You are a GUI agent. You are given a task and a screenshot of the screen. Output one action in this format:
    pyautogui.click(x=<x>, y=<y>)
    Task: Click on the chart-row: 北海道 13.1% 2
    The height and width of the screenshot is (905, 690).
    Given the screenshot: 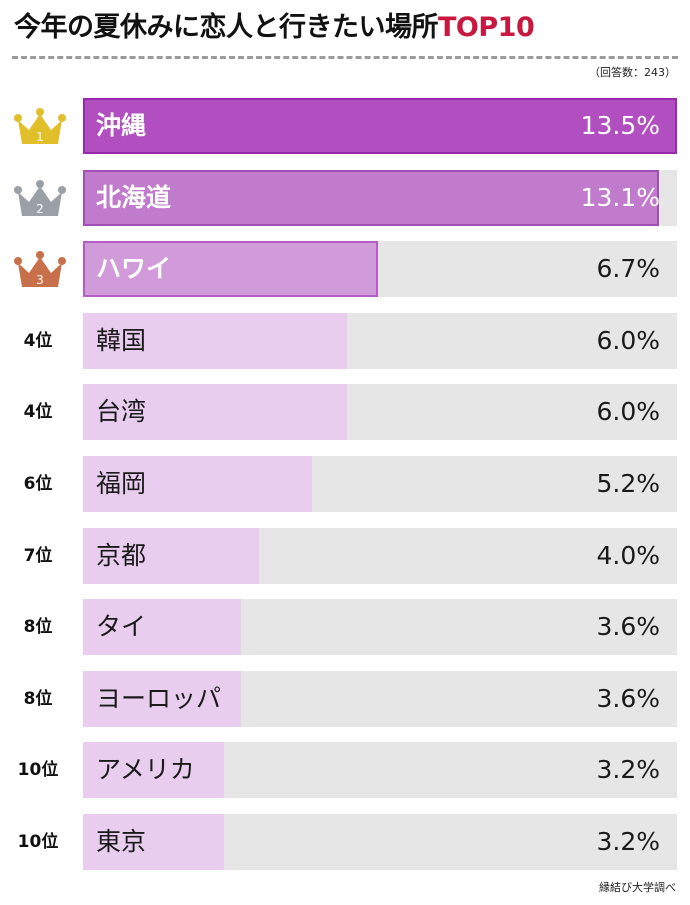 What is the action you would take?
    pyautogui.click(x=345, y=198)
    